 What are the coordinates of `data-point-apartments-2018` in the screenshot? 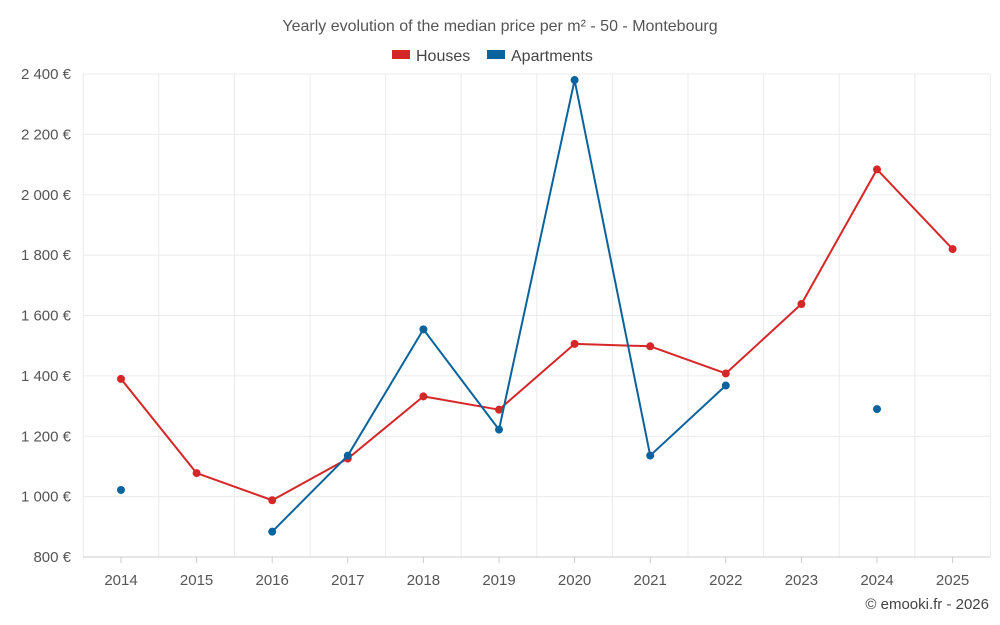 It's located at (423, 329).